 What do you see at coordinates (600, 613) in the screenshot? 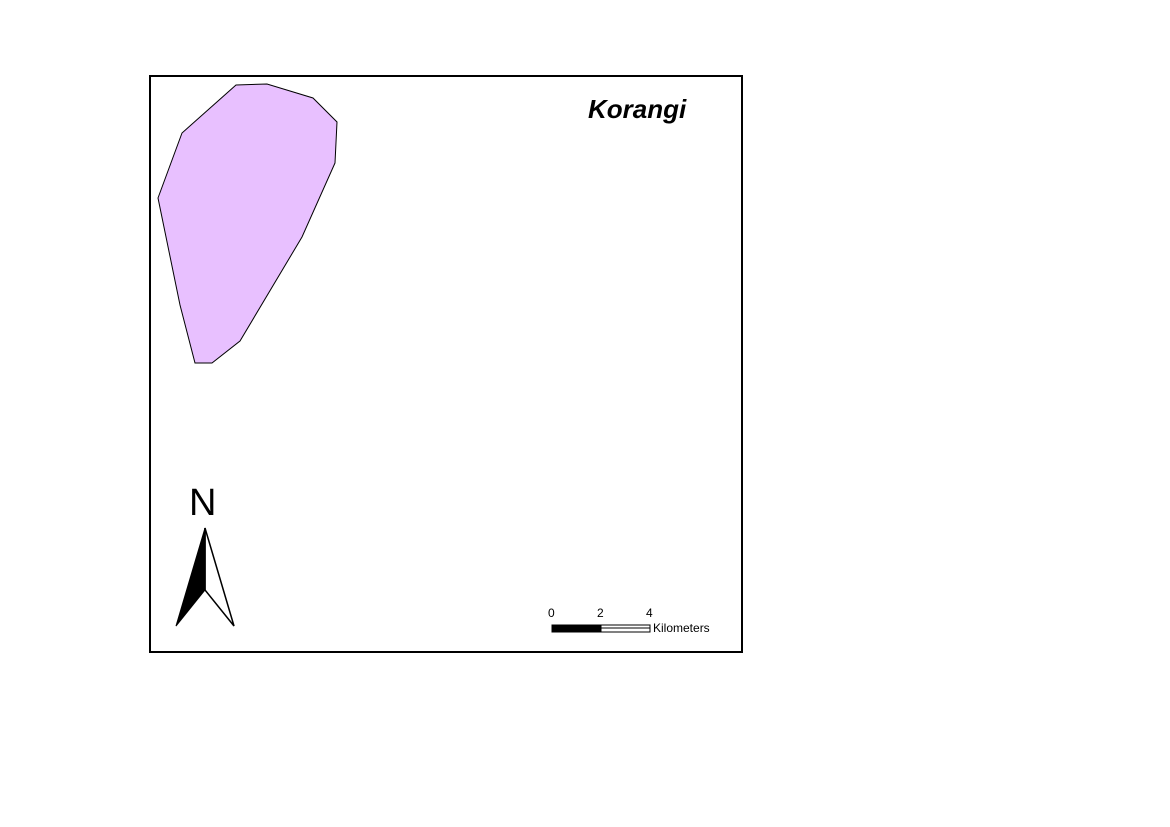
I see `scale-tick-2: 2` at bounding box center [600, 613].